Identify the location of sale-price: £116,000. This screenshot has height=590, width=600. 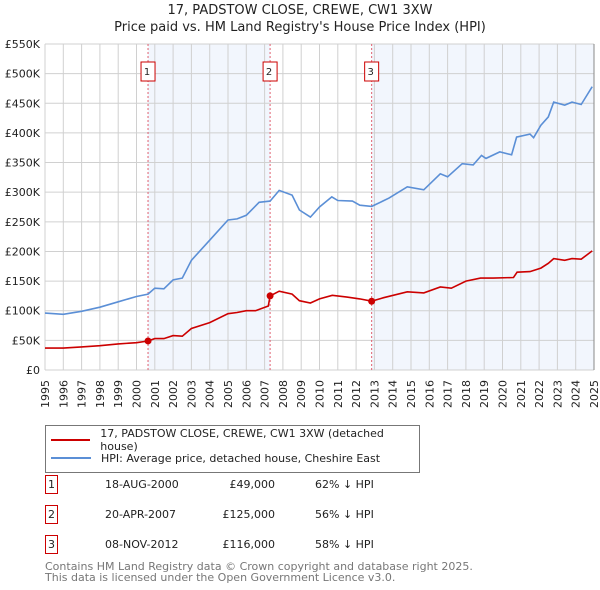
(249, 544).